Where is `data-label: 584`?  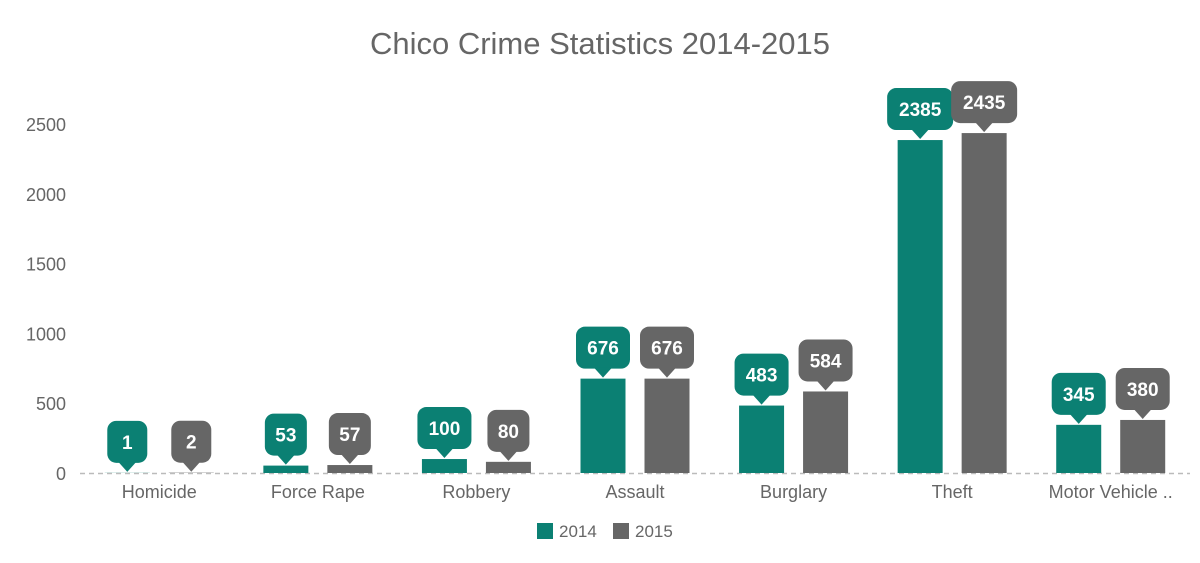 data-label: 584 is located at coordinates (826, 361).